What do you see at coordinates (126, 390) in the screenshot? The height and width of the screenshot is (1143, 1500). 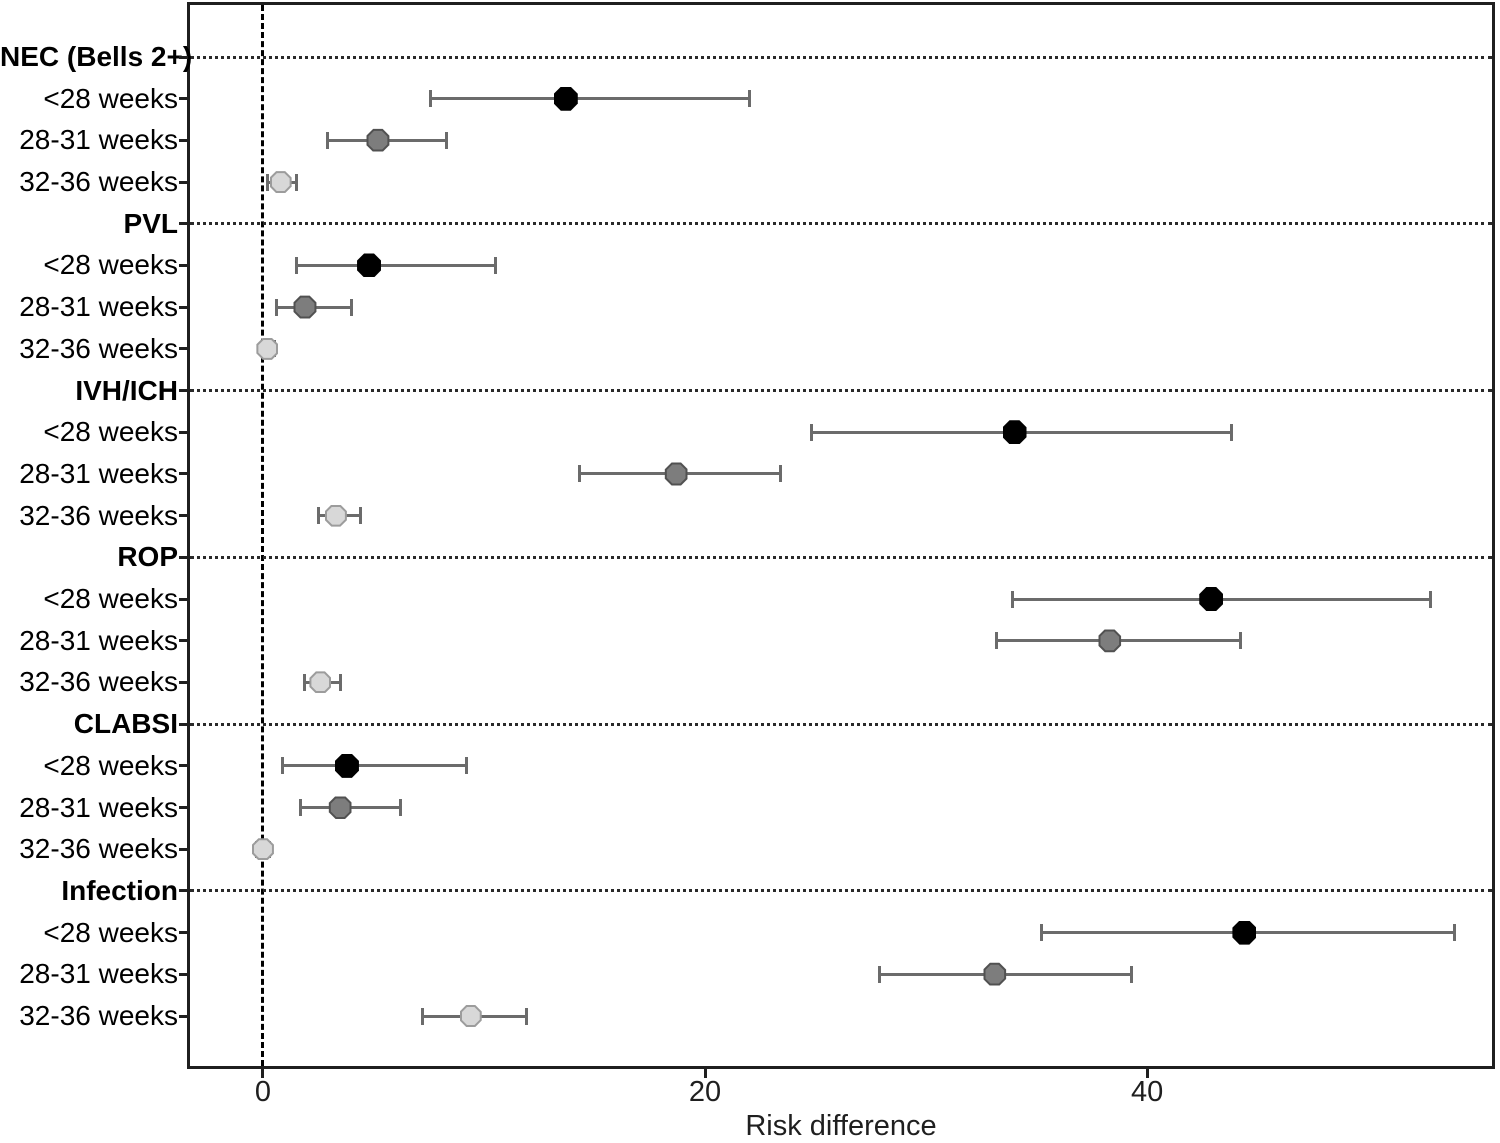 I see `group-header-label: IVH/ICH` at bounding box center [126, 390].